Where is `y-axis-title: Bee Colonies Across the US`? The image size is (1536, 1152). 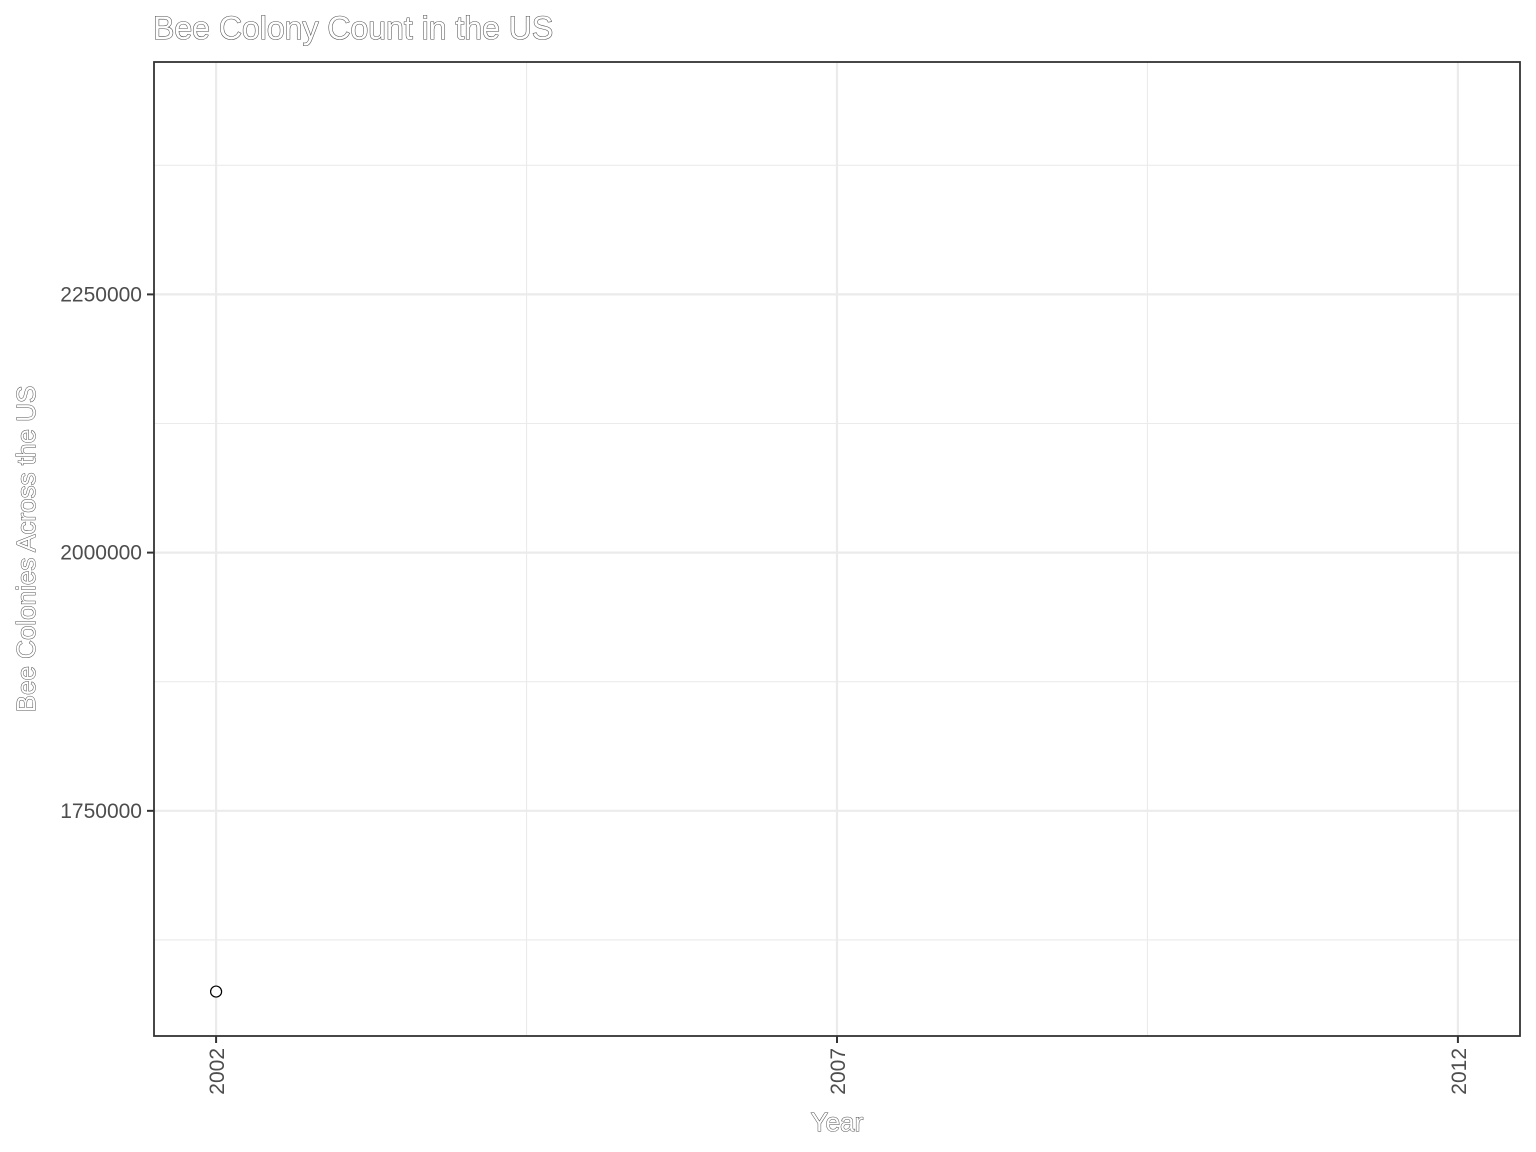
y-axis-title: Bee Colonies Across the US is located at coordinates (26, 549).